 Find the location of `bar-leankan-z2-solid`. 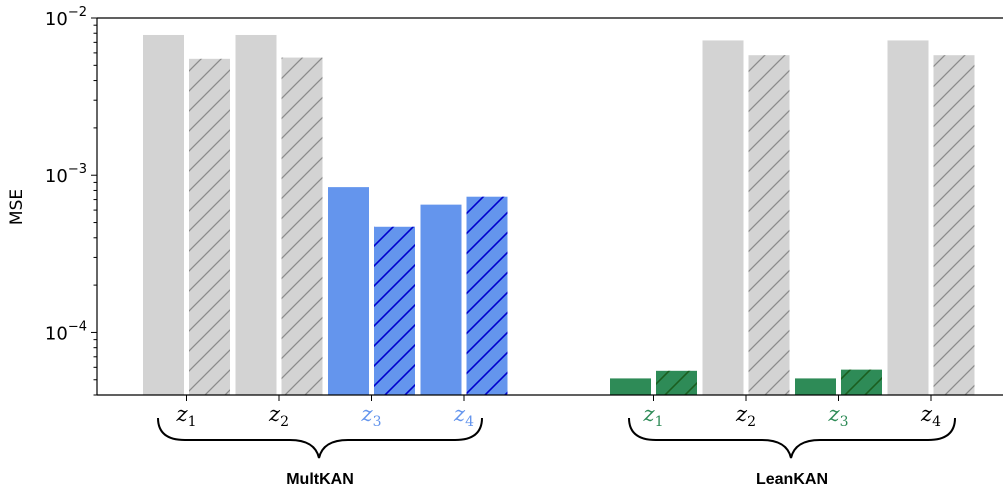

bar-leankan-z2-solid is located at coordinates (723, 218).